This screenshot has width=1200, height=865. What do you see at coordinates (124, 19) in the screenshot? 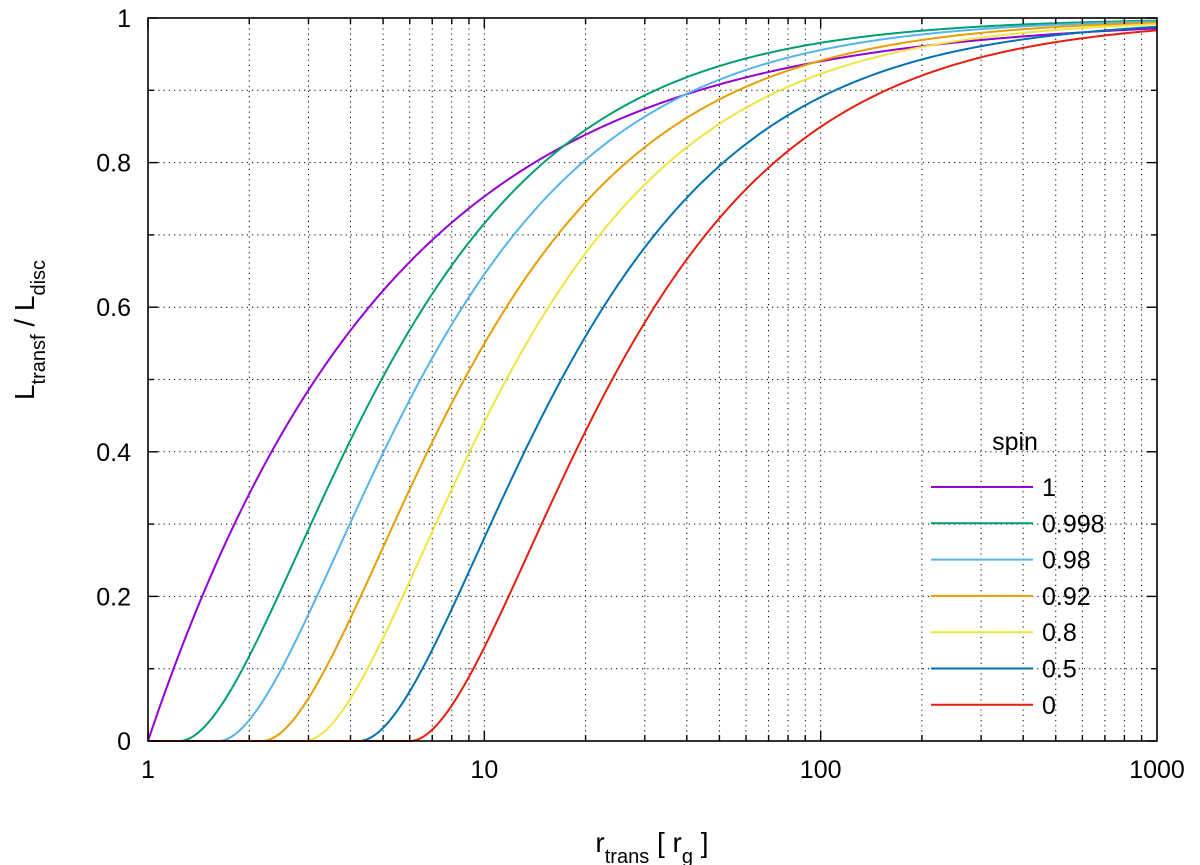
I see `y-tick-label: 1` at bounding box center [124, 19].